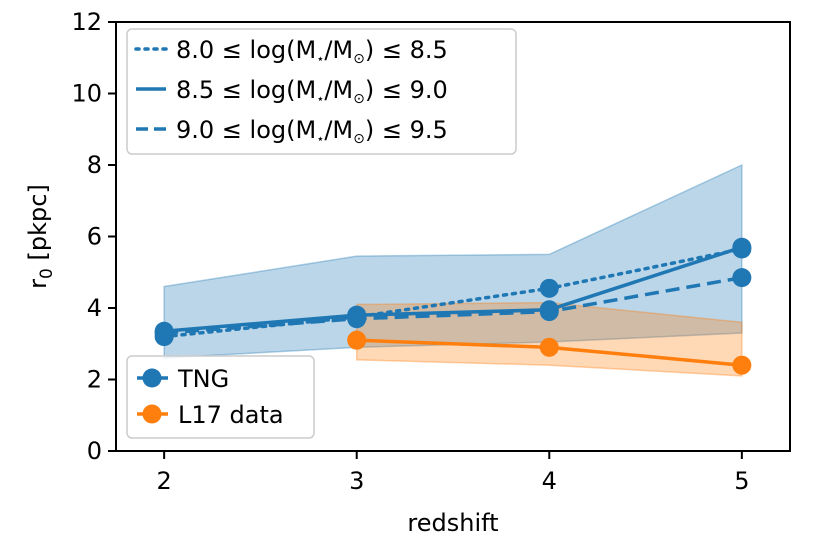 Image resolution: width=822 pixels, height=549 pixels. Describe the element at coordinates (86, 94) in the screenshot. I see `y-tick-label: 10` at that location.